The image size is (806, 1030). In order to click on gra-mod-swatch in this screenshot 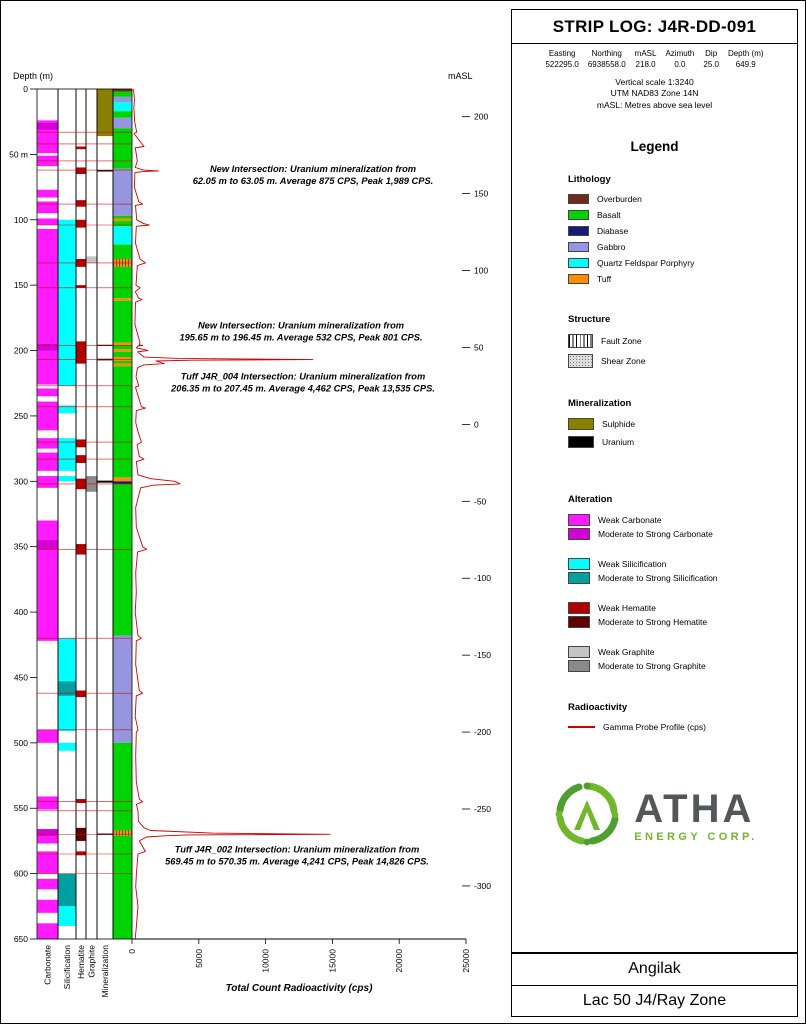, I will do `click(579, 666)`.